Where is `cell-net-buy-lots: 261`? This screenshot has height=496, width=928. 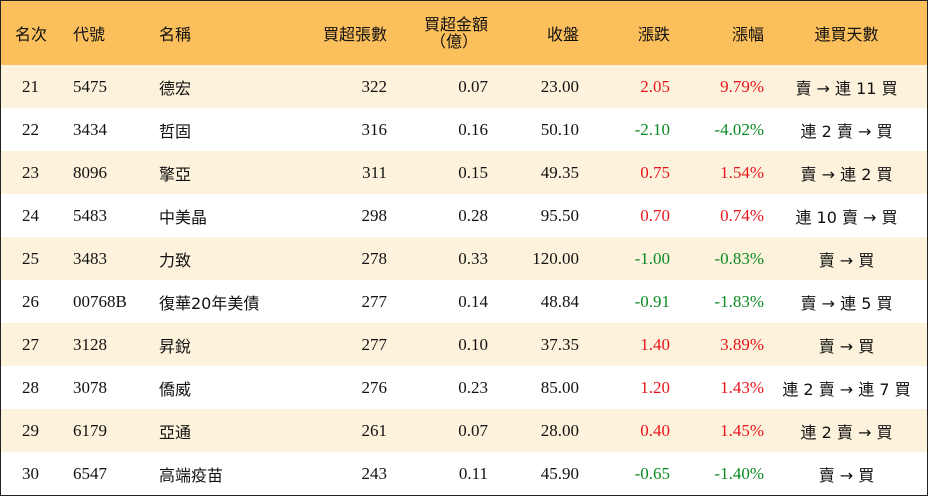 cell-net-buy-lots: 261 is located at coordinates (374, 430).